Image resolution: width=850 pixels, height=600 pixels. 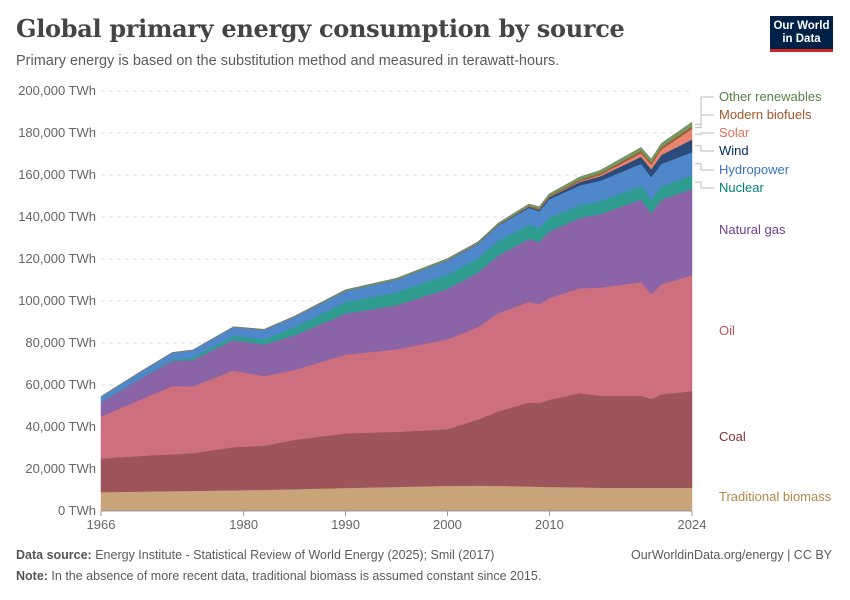 I want to click on y-tick-label: 100,000 TWh, so click(x=57, y=300).